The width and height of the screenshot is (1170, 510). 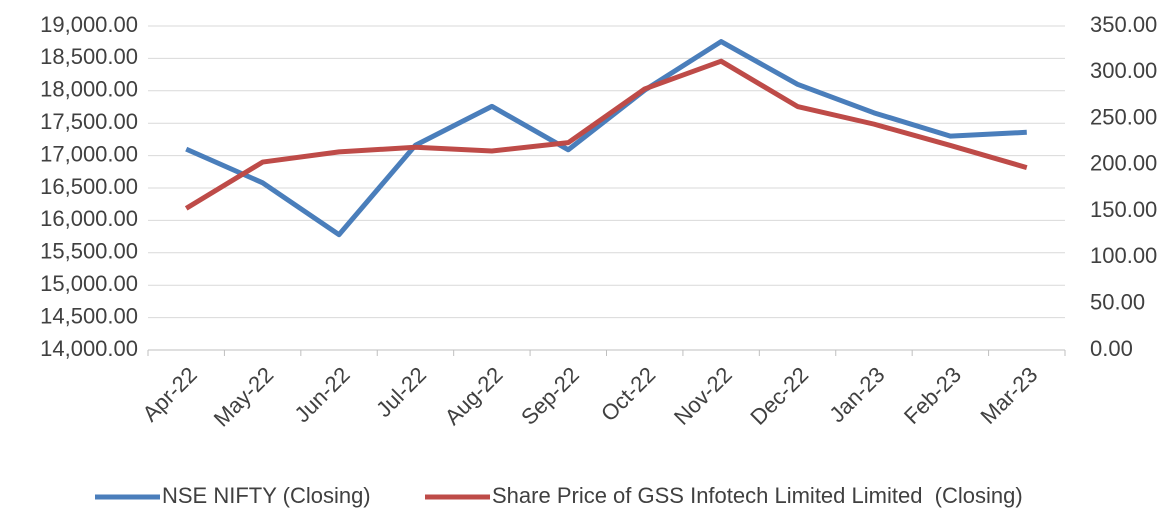 I want to click on x-tick-label: Sep-22, so click(x=550, y=396).